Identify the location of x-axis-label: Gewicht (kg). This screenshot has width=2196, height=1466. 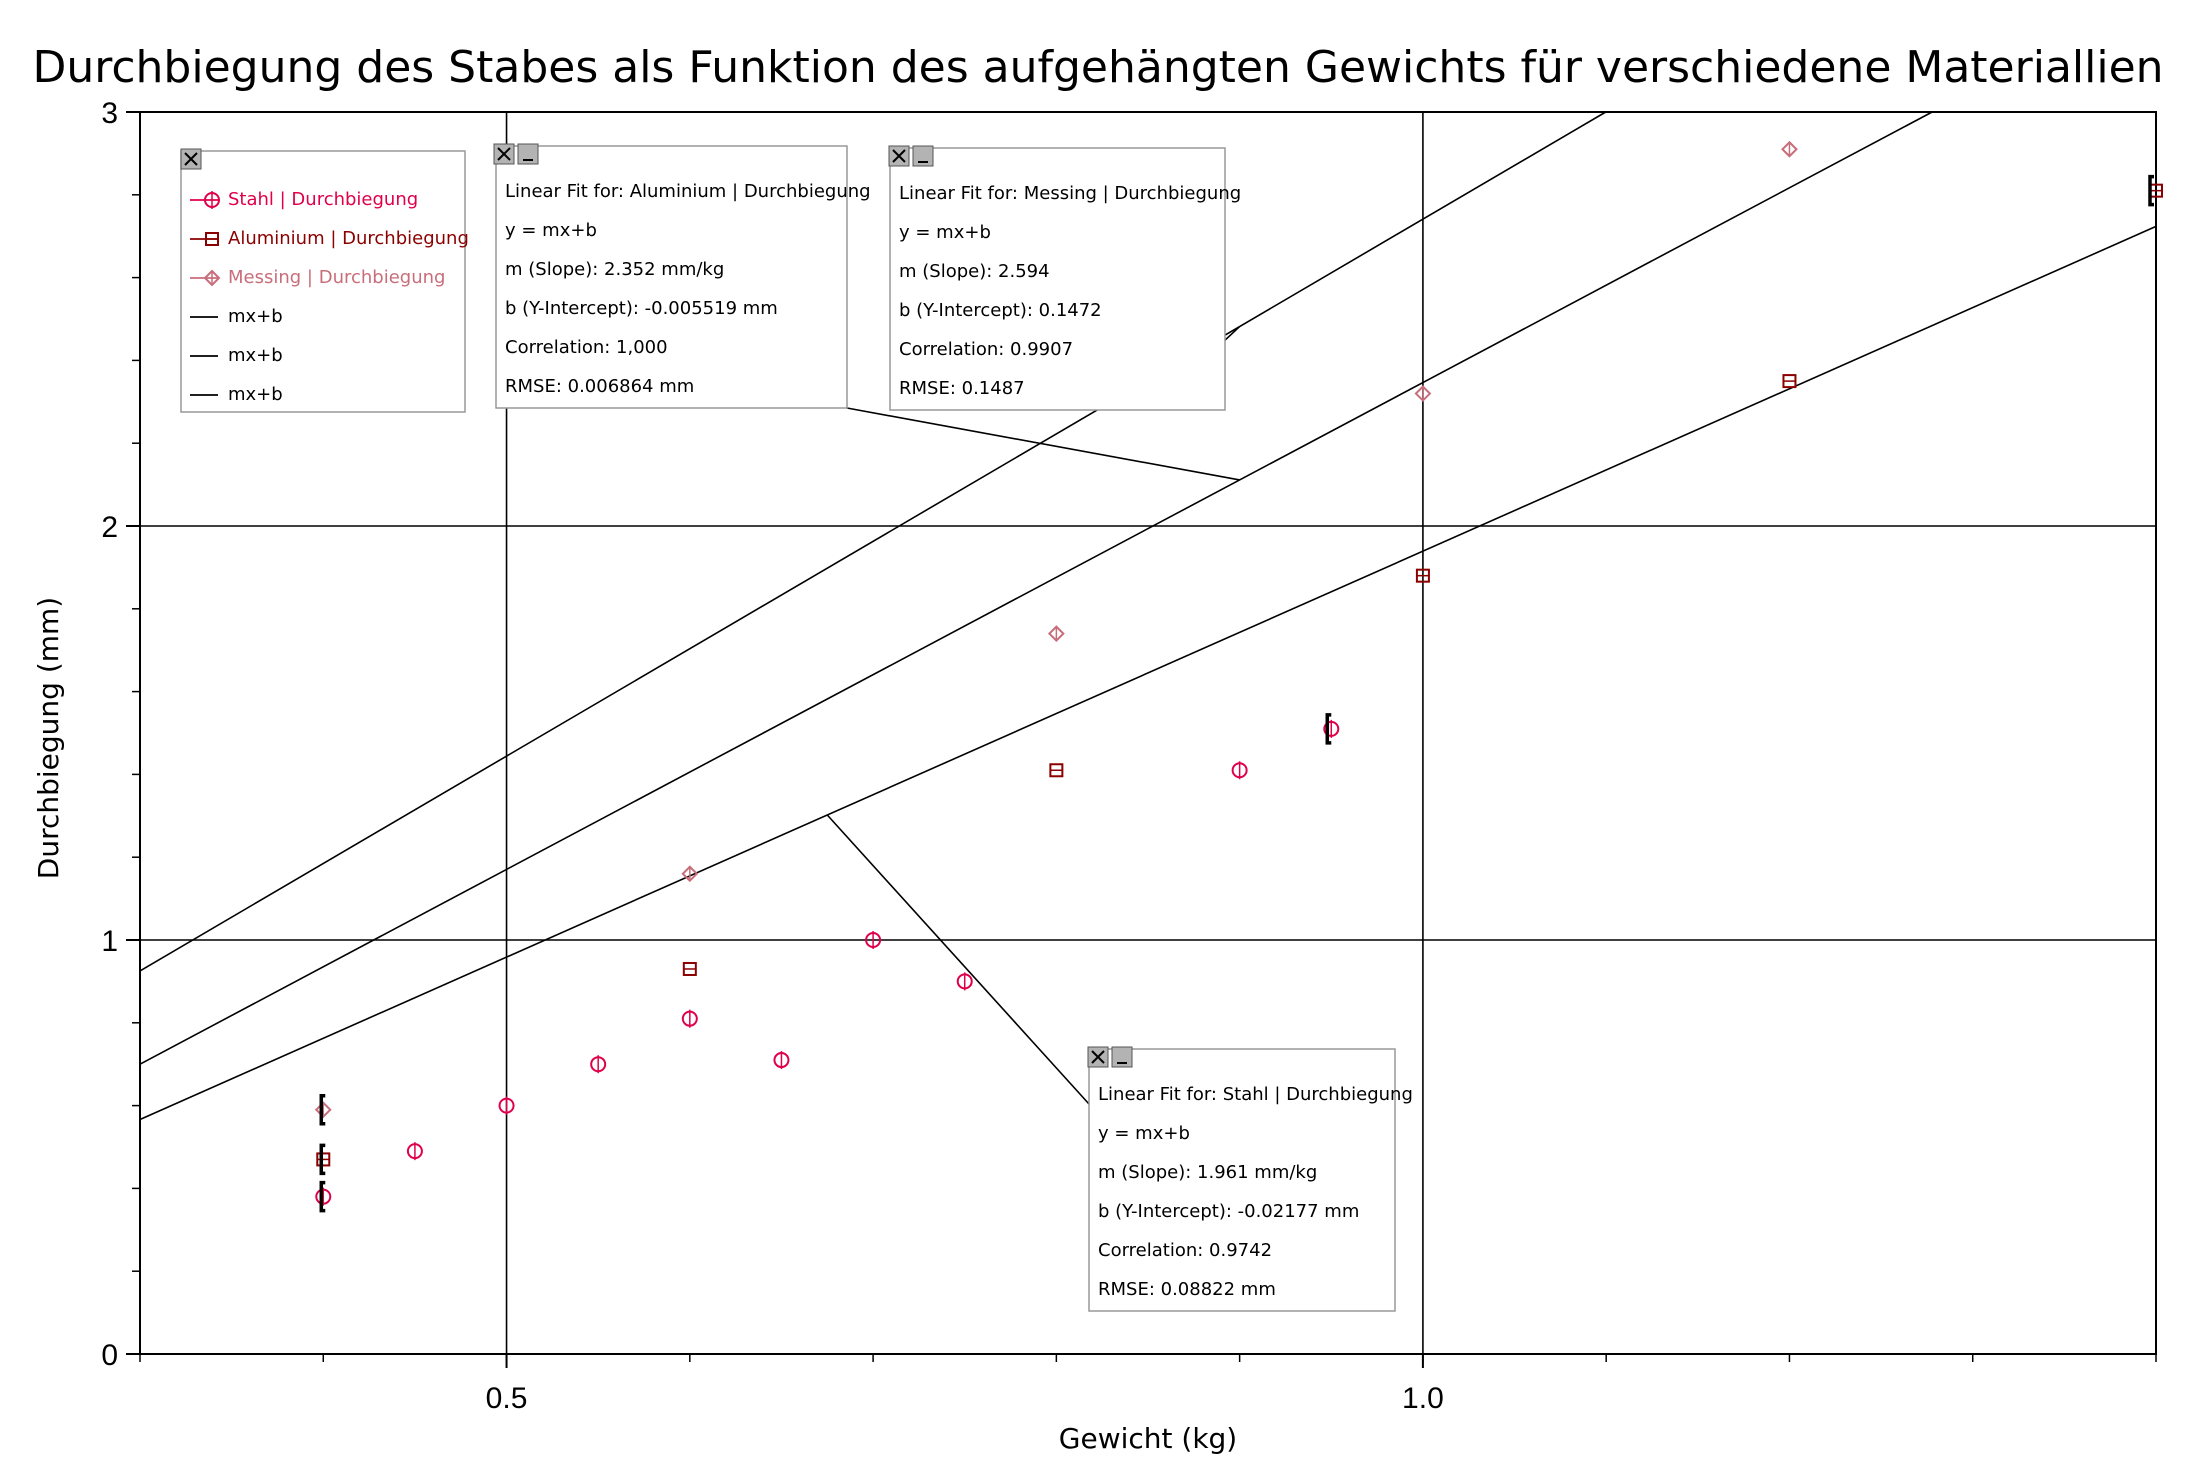
(1148, 1438).